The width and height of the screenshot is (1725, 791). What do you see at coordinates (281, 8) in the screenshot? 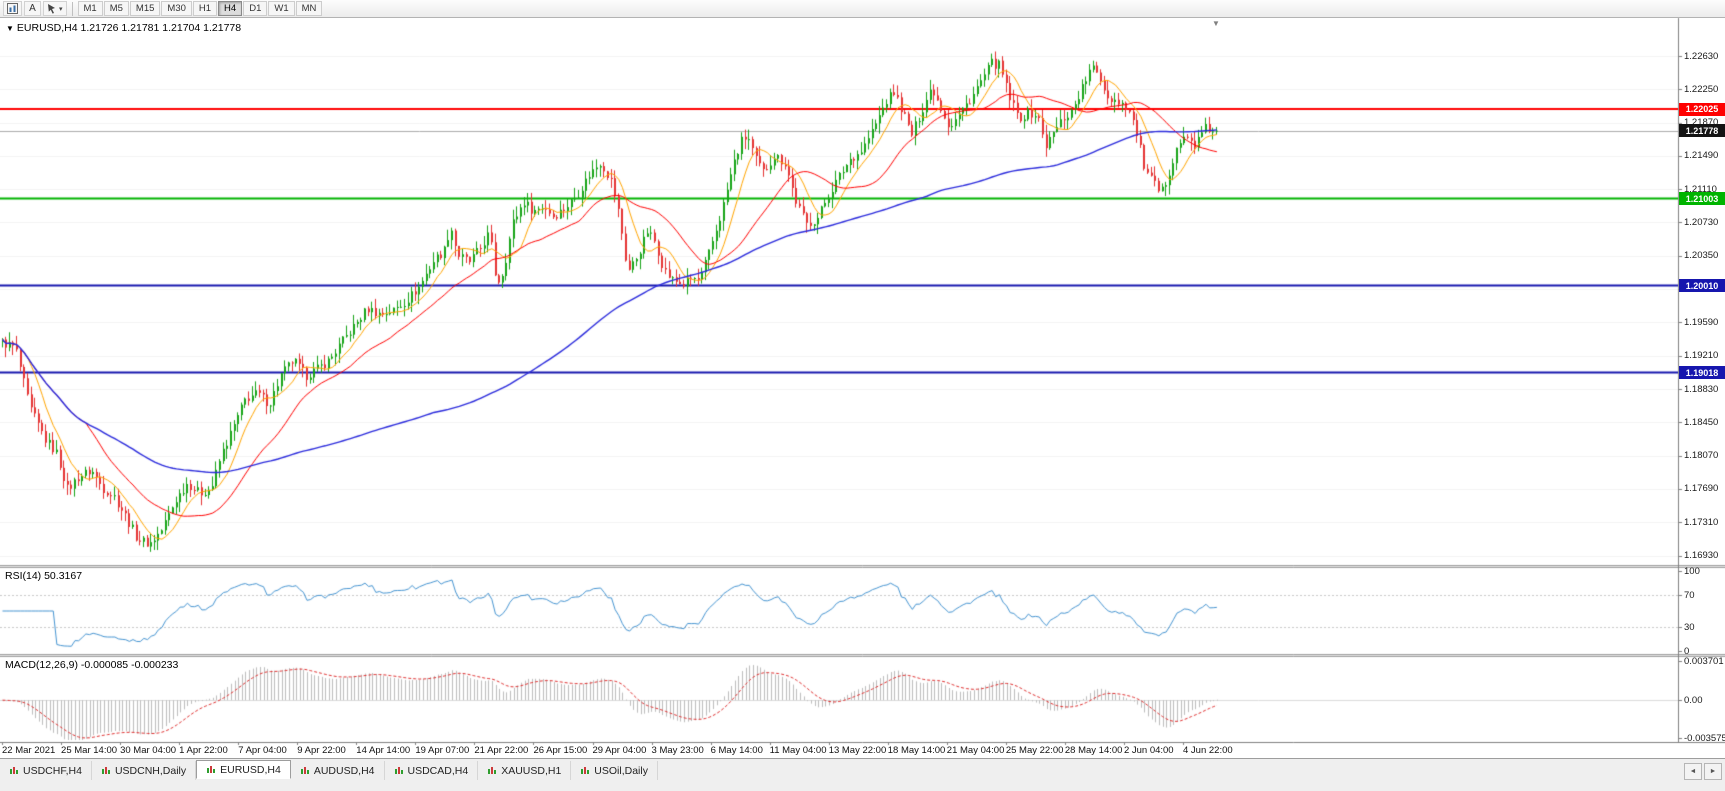
I see `timeframe-button-w1: W1` at bounding box center [281, 8].